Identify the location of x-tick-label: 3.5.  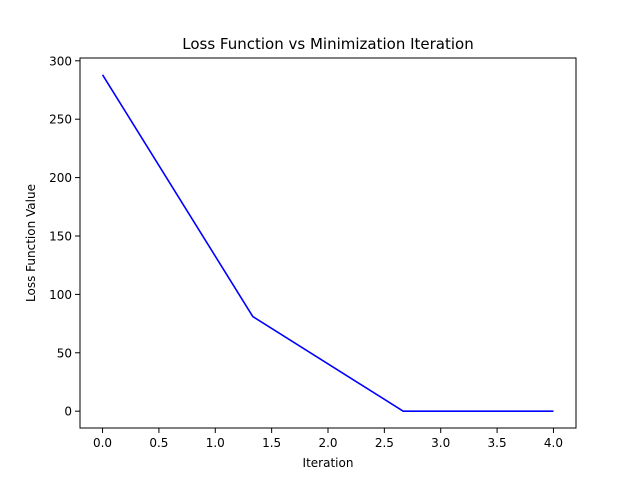
(497, 443).